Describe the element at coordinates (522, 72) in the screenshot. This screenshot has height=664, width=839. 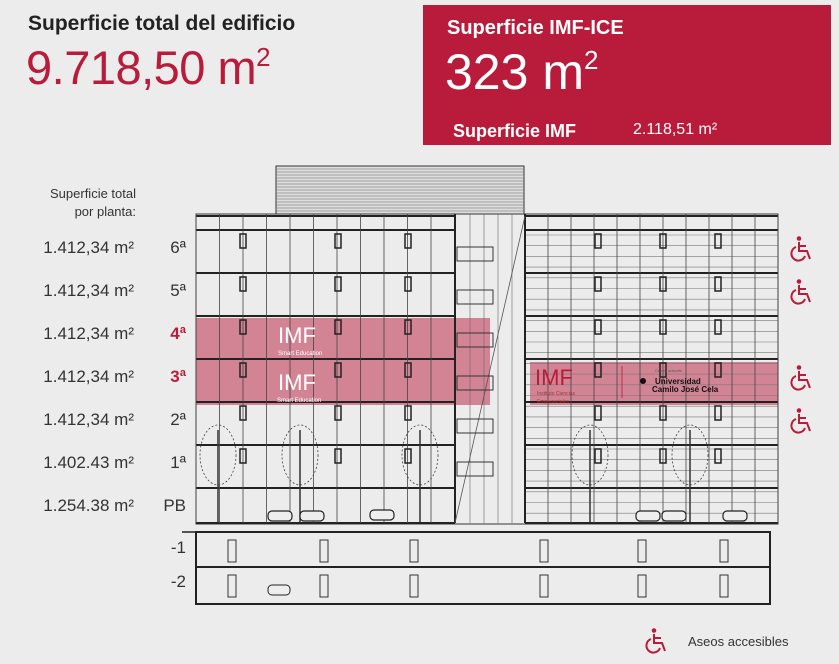
I see `imf-ice-value: 323 m2` at that location.